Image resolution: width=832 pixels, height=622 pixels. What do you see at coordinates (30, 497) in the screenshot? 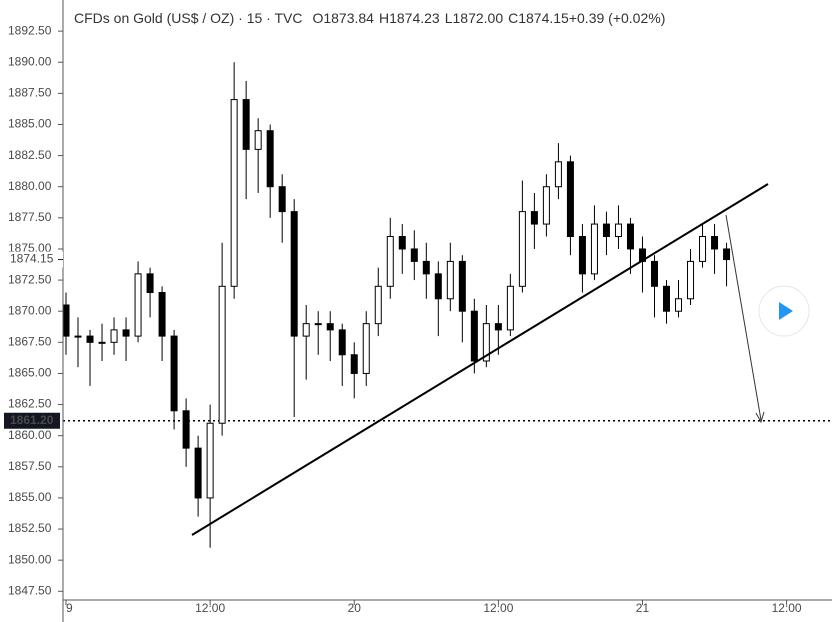
I see `y-tick-label: 1855.00` at bounding box center [30, 497].